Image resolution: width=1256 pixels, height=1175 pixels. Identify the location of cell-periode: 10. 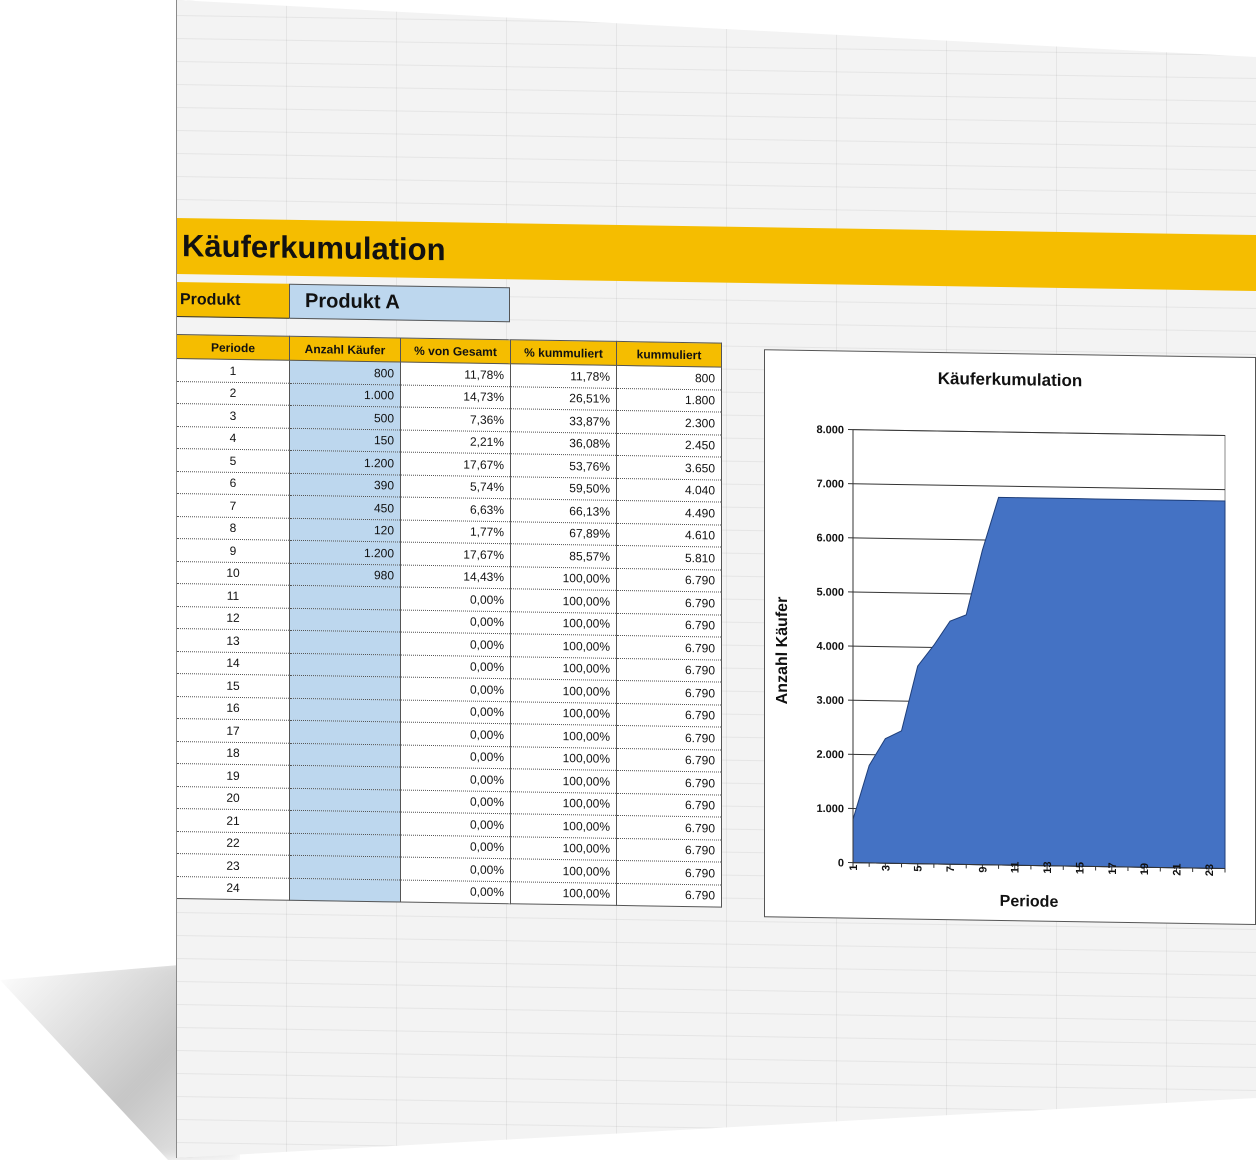
(233, 573).